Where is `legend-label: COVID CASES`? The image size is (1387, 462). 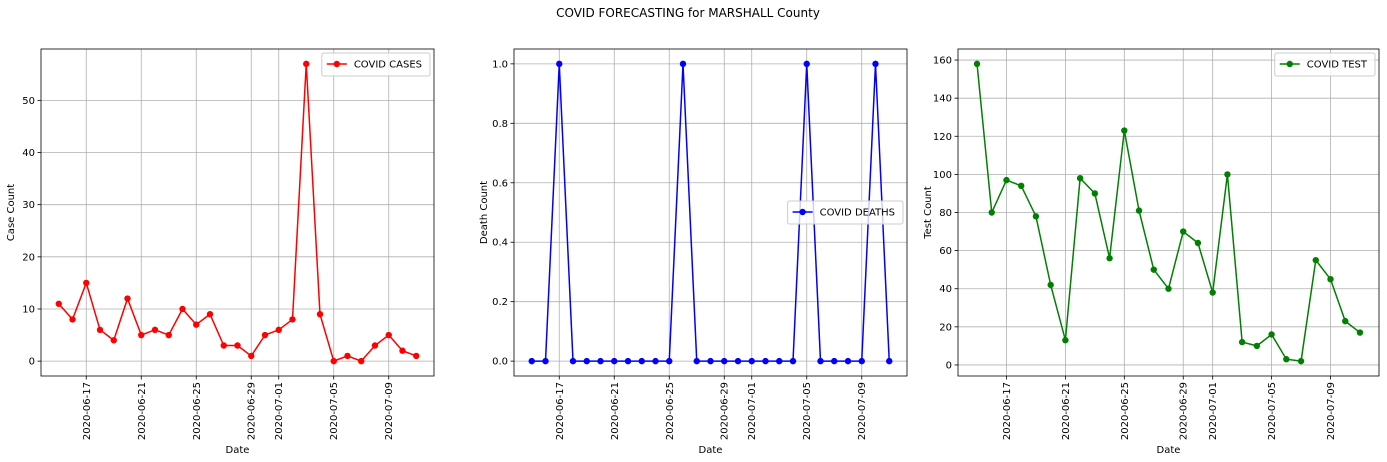 legend-label: COVID CASES is located at coordinates (388, 65).